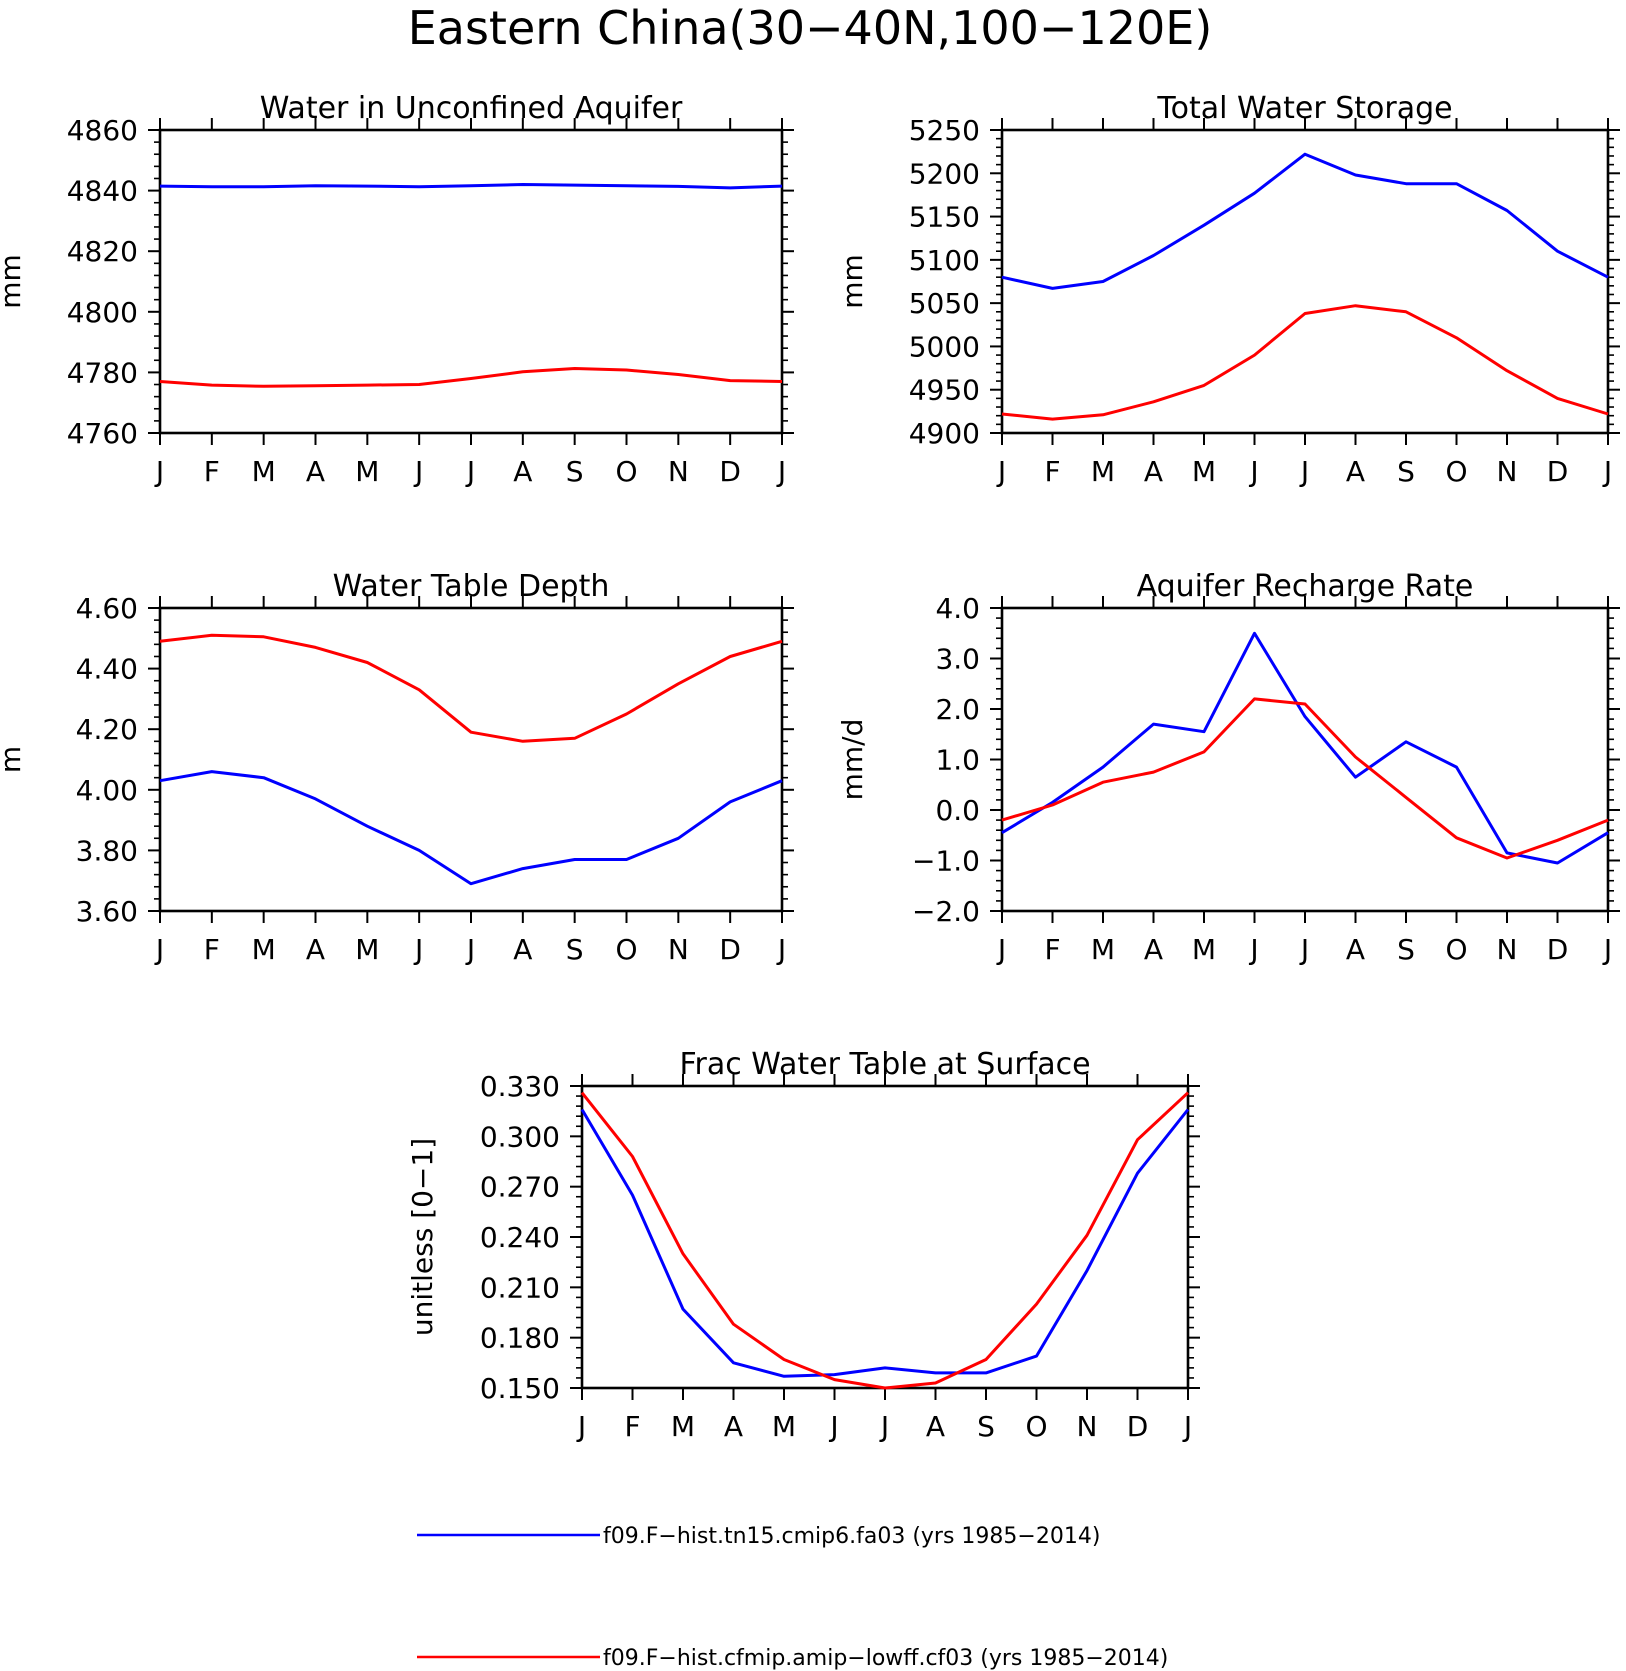 This screenshot has height=1671, width=1626. What do you see at coordinates (957, 810) in the screenshot?
I see `y-tick-label: 0.0` at bounding box center [957, 810].